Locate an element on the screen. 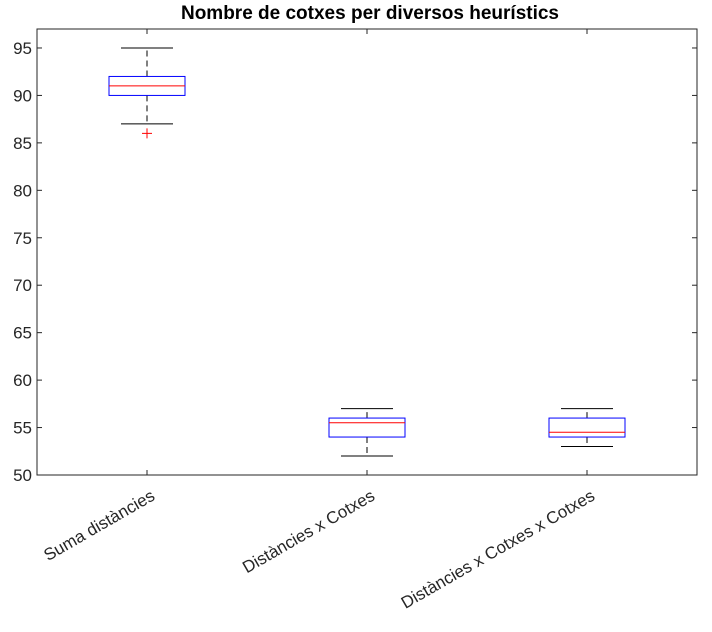  y-tick-label: 55 is located at coordinates (22, 428).